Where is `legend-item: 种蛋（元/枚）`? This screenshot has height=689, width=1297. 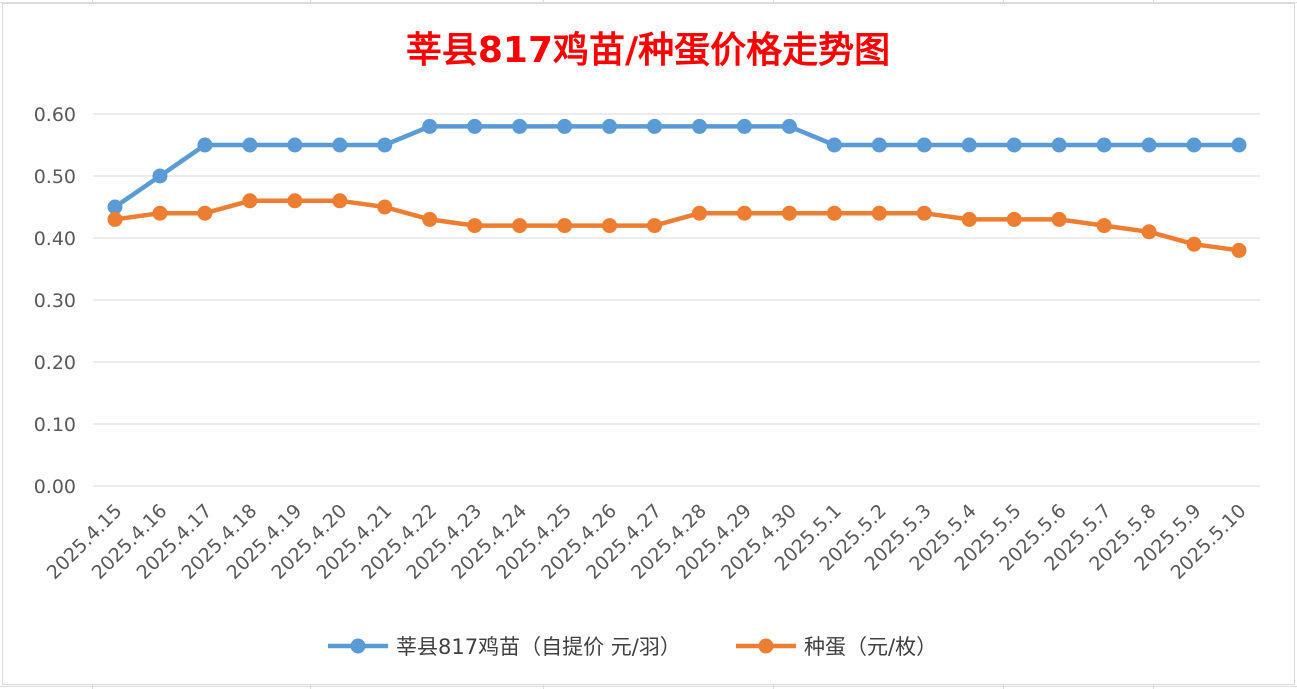 legend-item: 种蛋（元/枚） is located at coordinates (836, 647).